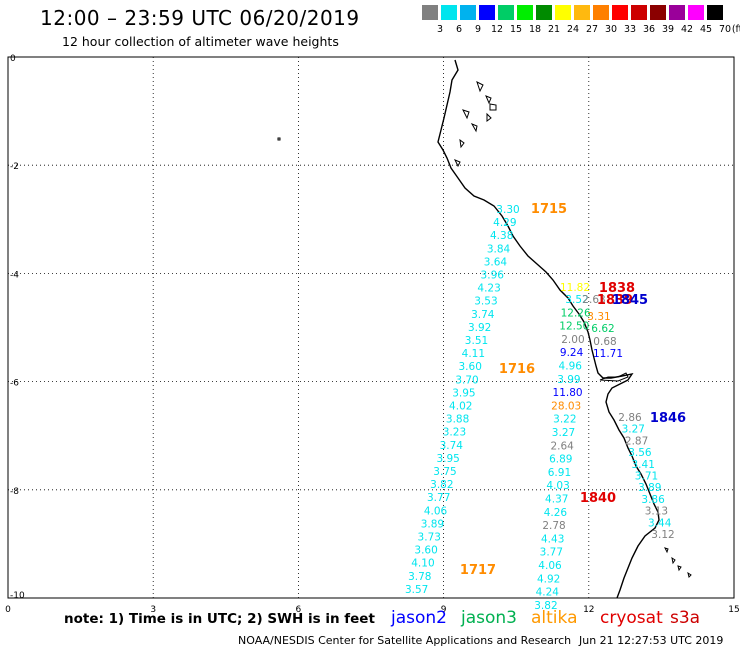 This screenshot has height=650, width=740. What do you see at coordinates (572, 353) in the screenshot?
I see `wave-height-label: 9.24` at bounding box center [572, 353].